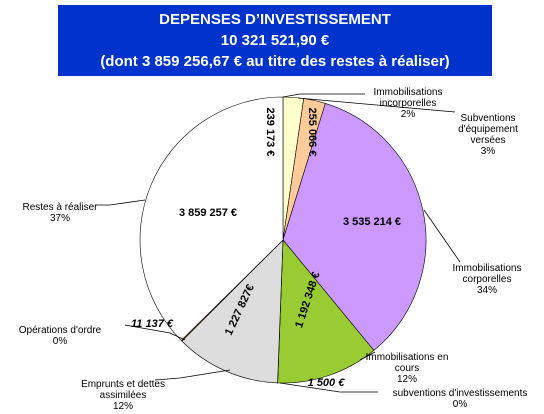 Image resolution: width=544 pixels, height=414 pixels. Describe the element at coordinates (407, 357) in the screenshot. I see `category-label-line: Immobilisations en` at that location.